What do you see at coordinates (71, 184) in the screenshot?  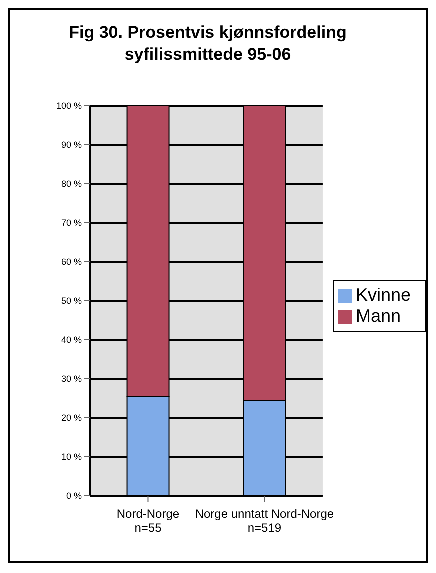 I see `y-tick-label: 80 %` at bounding box center [71, 184].